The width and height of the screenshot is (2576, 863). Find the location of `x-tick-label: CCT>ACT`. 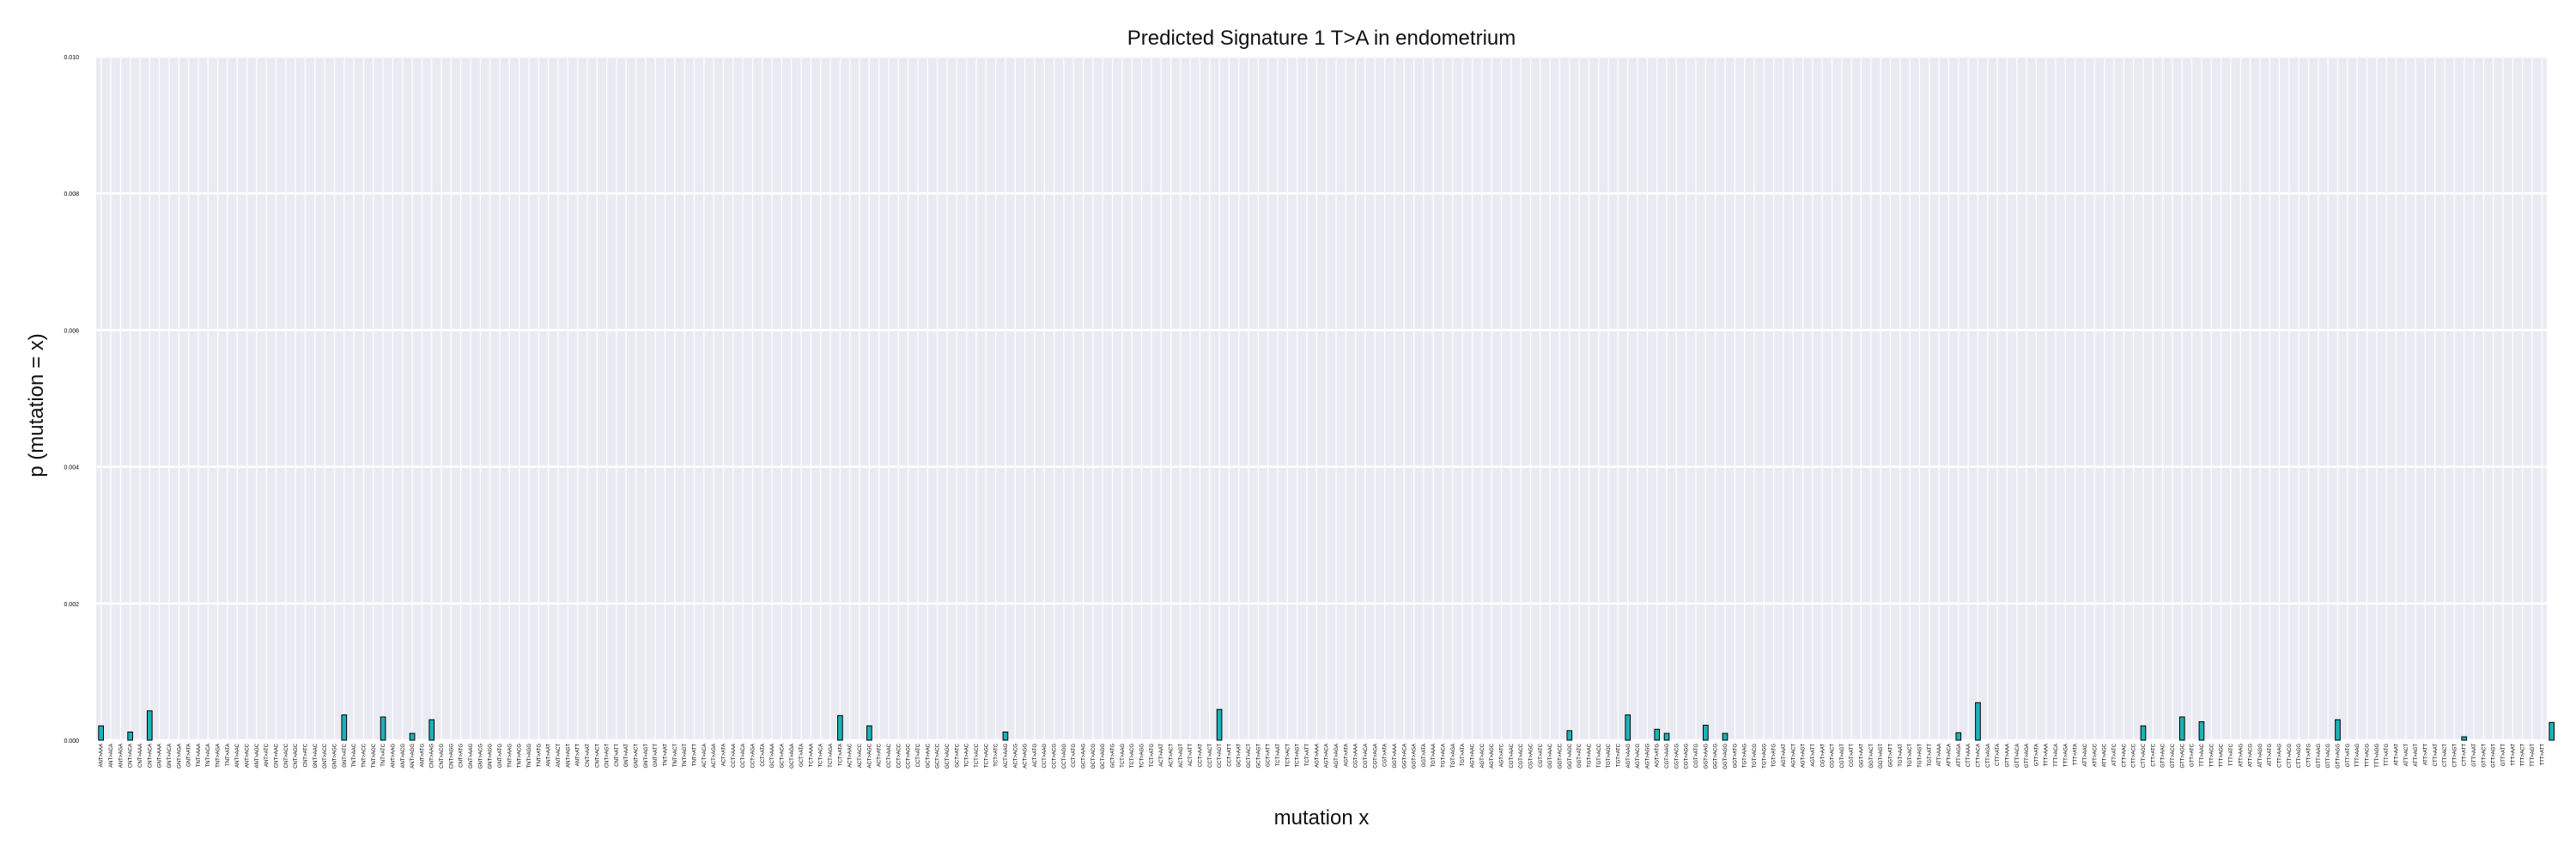

x-tick-label: CCT>ACT is located at coordinates (1210, 756).